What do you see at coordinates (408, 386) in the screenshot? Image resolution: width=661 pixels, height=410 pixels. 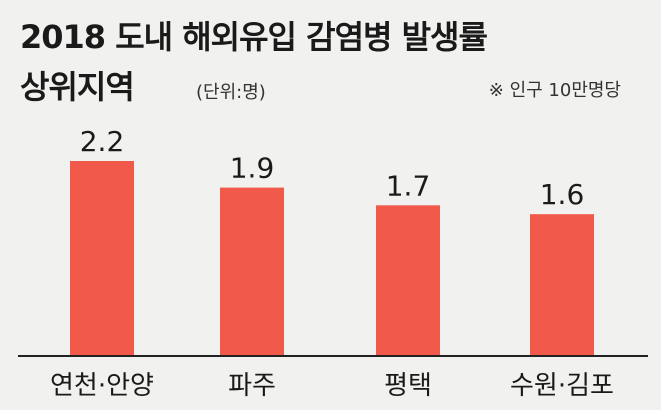 I see `category-label-3: 평택` at bounding box center [408, 386].